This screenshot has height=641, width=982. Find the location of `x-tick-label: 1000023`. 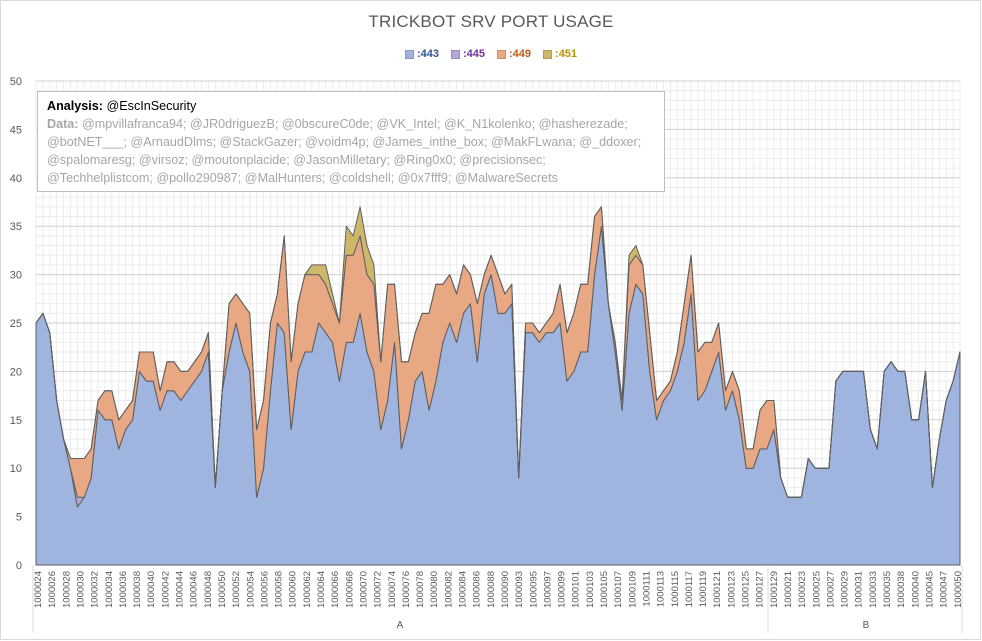

x-tick-label: 1000023 is located at coordinates (802, 589).